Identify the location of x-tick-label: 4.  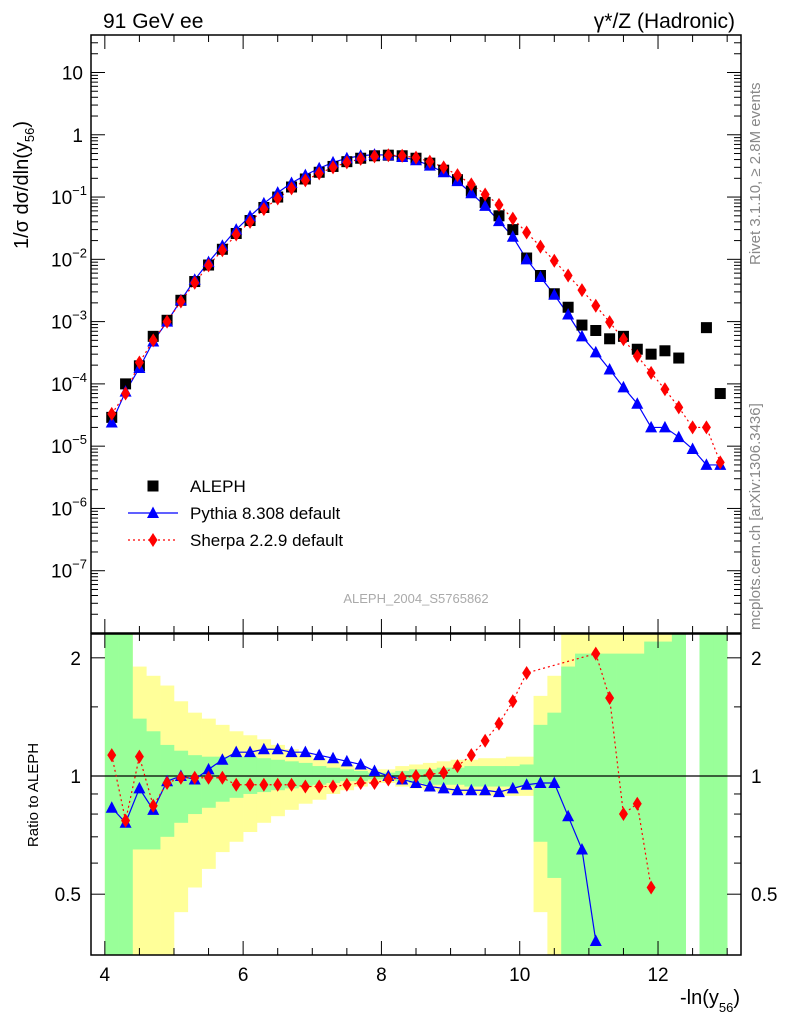
(105, 975).